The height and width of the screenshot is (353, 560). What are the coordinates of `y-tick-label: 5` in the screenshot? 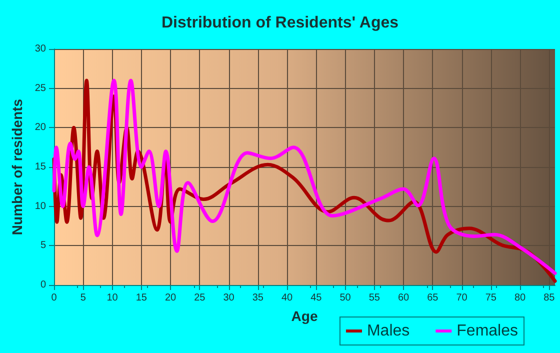 It's located at (43, 246).